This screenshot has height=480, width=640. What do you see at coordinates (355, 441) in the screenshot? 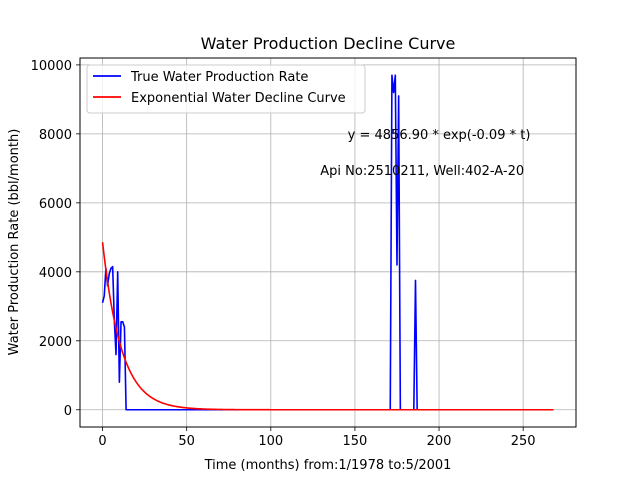
I see `x-tick-label: 150` at bounding box center [355, 441].